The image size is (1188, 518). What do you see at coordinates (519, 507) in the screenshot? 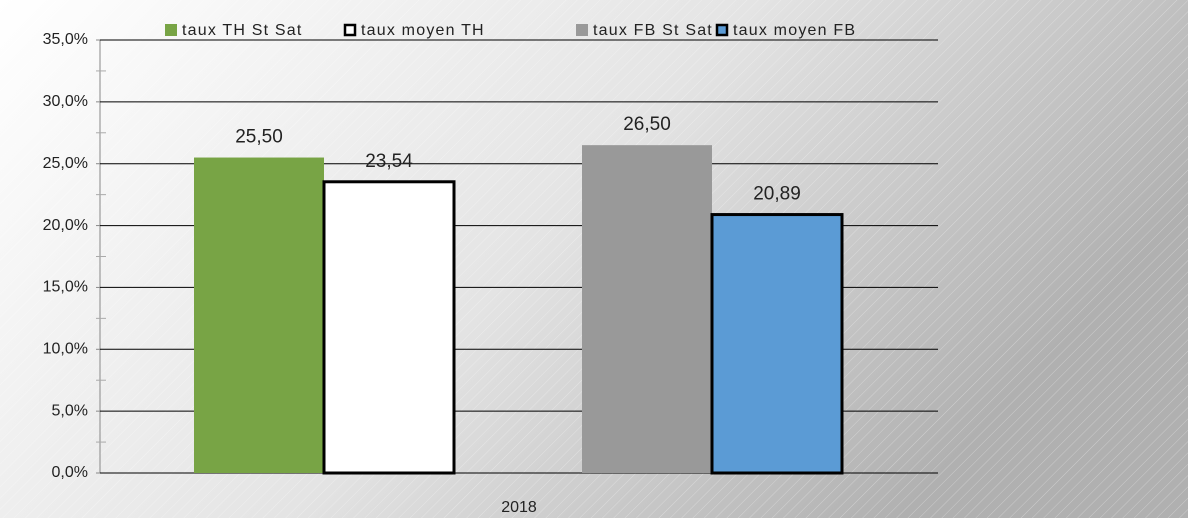
I see `x-tick-label: 2018` at bounding box center [519, 507].